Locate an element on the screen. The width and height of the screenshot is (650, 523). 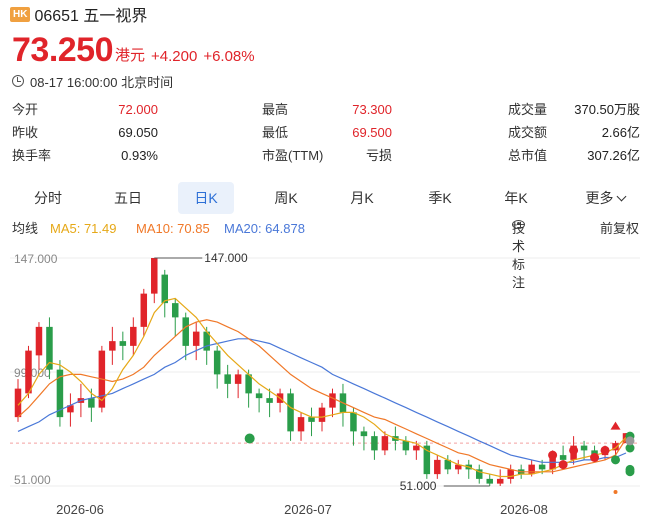
tab-more: 更多 is located at coordinates (605, 198).